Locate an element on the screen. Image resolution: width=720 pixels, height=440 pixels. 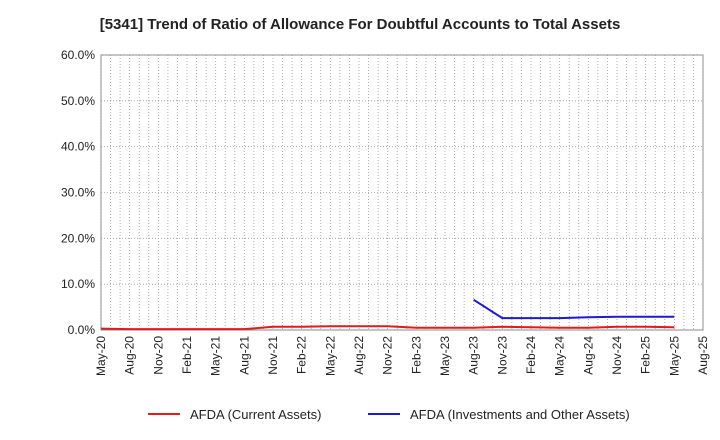
legend-label-1: AFDA (Current Assets) is located at coordinates (255, 414).